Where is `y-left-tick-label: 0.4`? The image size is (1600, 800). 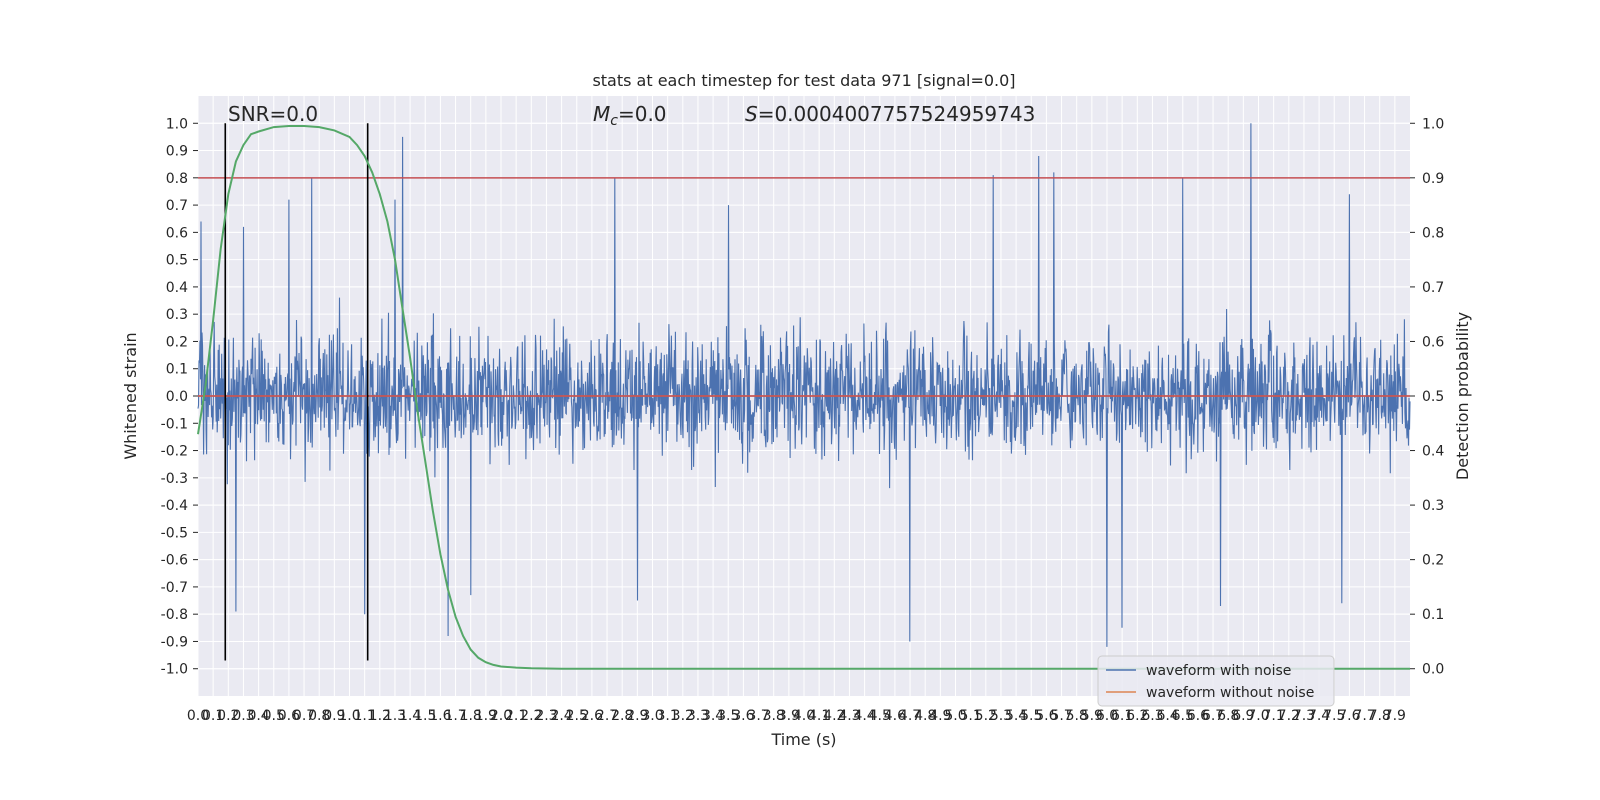 y-left-tick-label: 0.4 is located at coordinates (177, 288).